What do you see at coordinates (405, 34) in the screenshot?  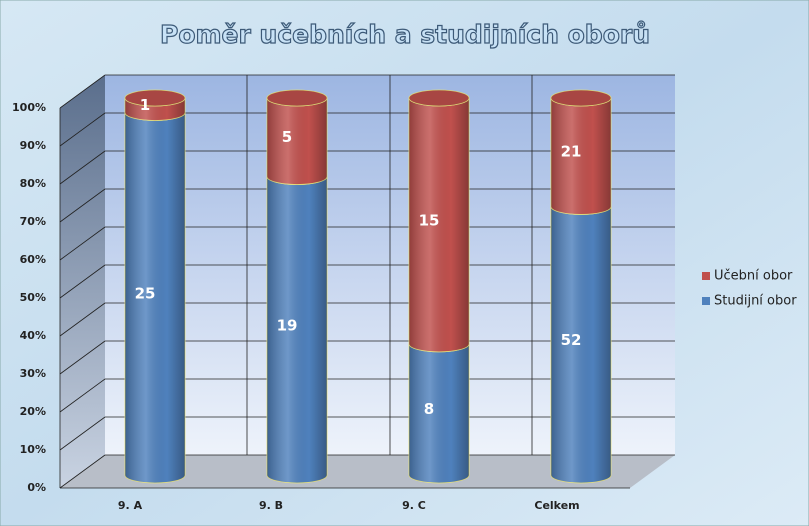 I see `chart-title: Poměr učebních a studijních oborů` at bounding box center [405, 34].